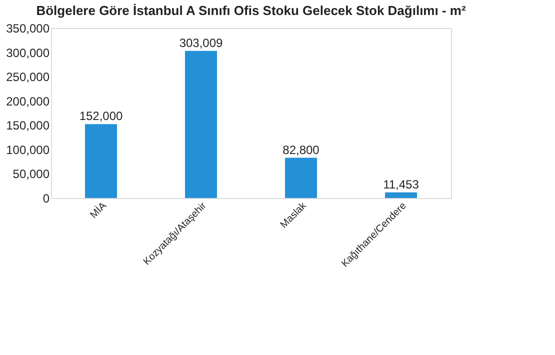 Image resolution: width=555 pixels, height=355 pixels. What do you see at coordinates (28, 101) in the screenshot?
I see `y-tick-label: 200,000` at bounding box center [28, 101].